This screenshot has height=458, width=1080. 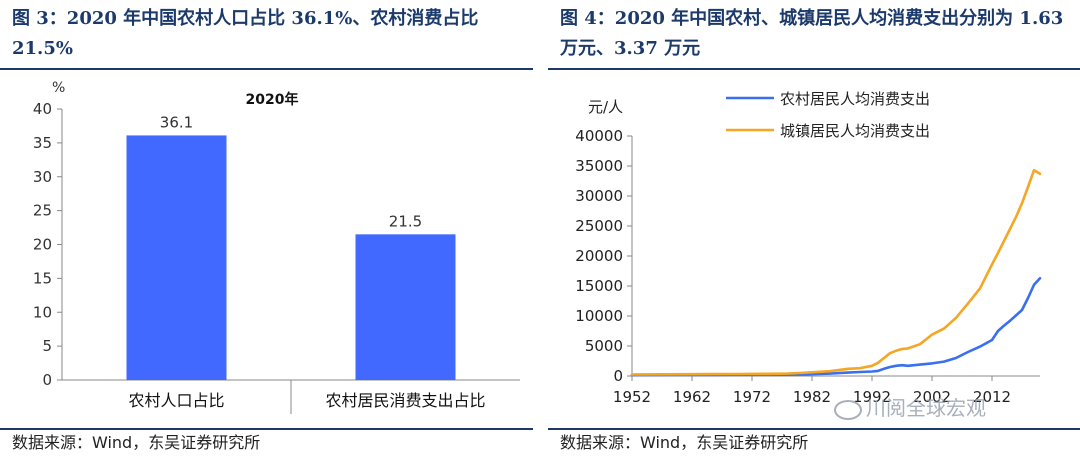 What do you see at coordinates (992, 397) in the screenshot?
I see `line-x-tick-label: 2012` at bounding box center [992, 397].